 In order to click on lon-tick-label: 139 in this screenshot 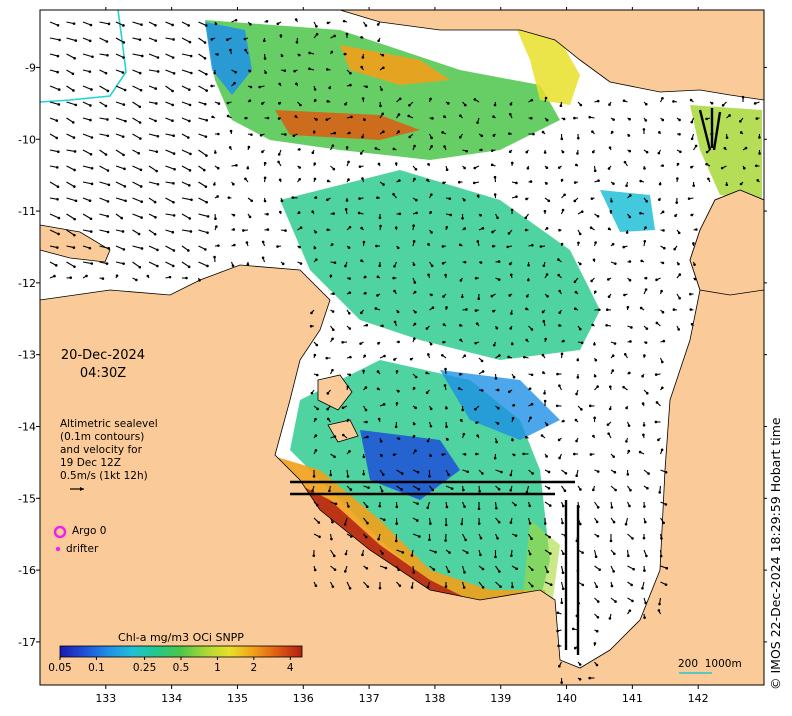, I will do `click(500, 698)`.